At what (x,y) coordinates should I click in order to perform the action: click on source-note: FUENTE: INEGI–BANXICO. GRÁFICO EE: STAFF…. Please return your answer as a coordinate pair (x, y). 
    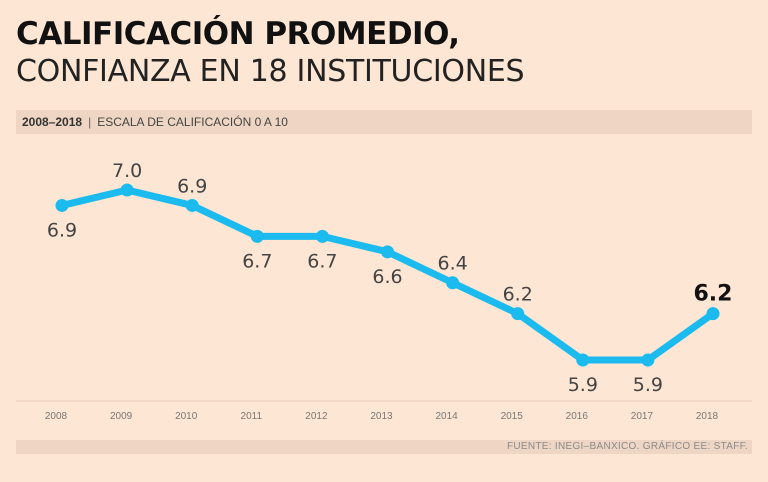
    Looking at the image, I should click on (384, 447).